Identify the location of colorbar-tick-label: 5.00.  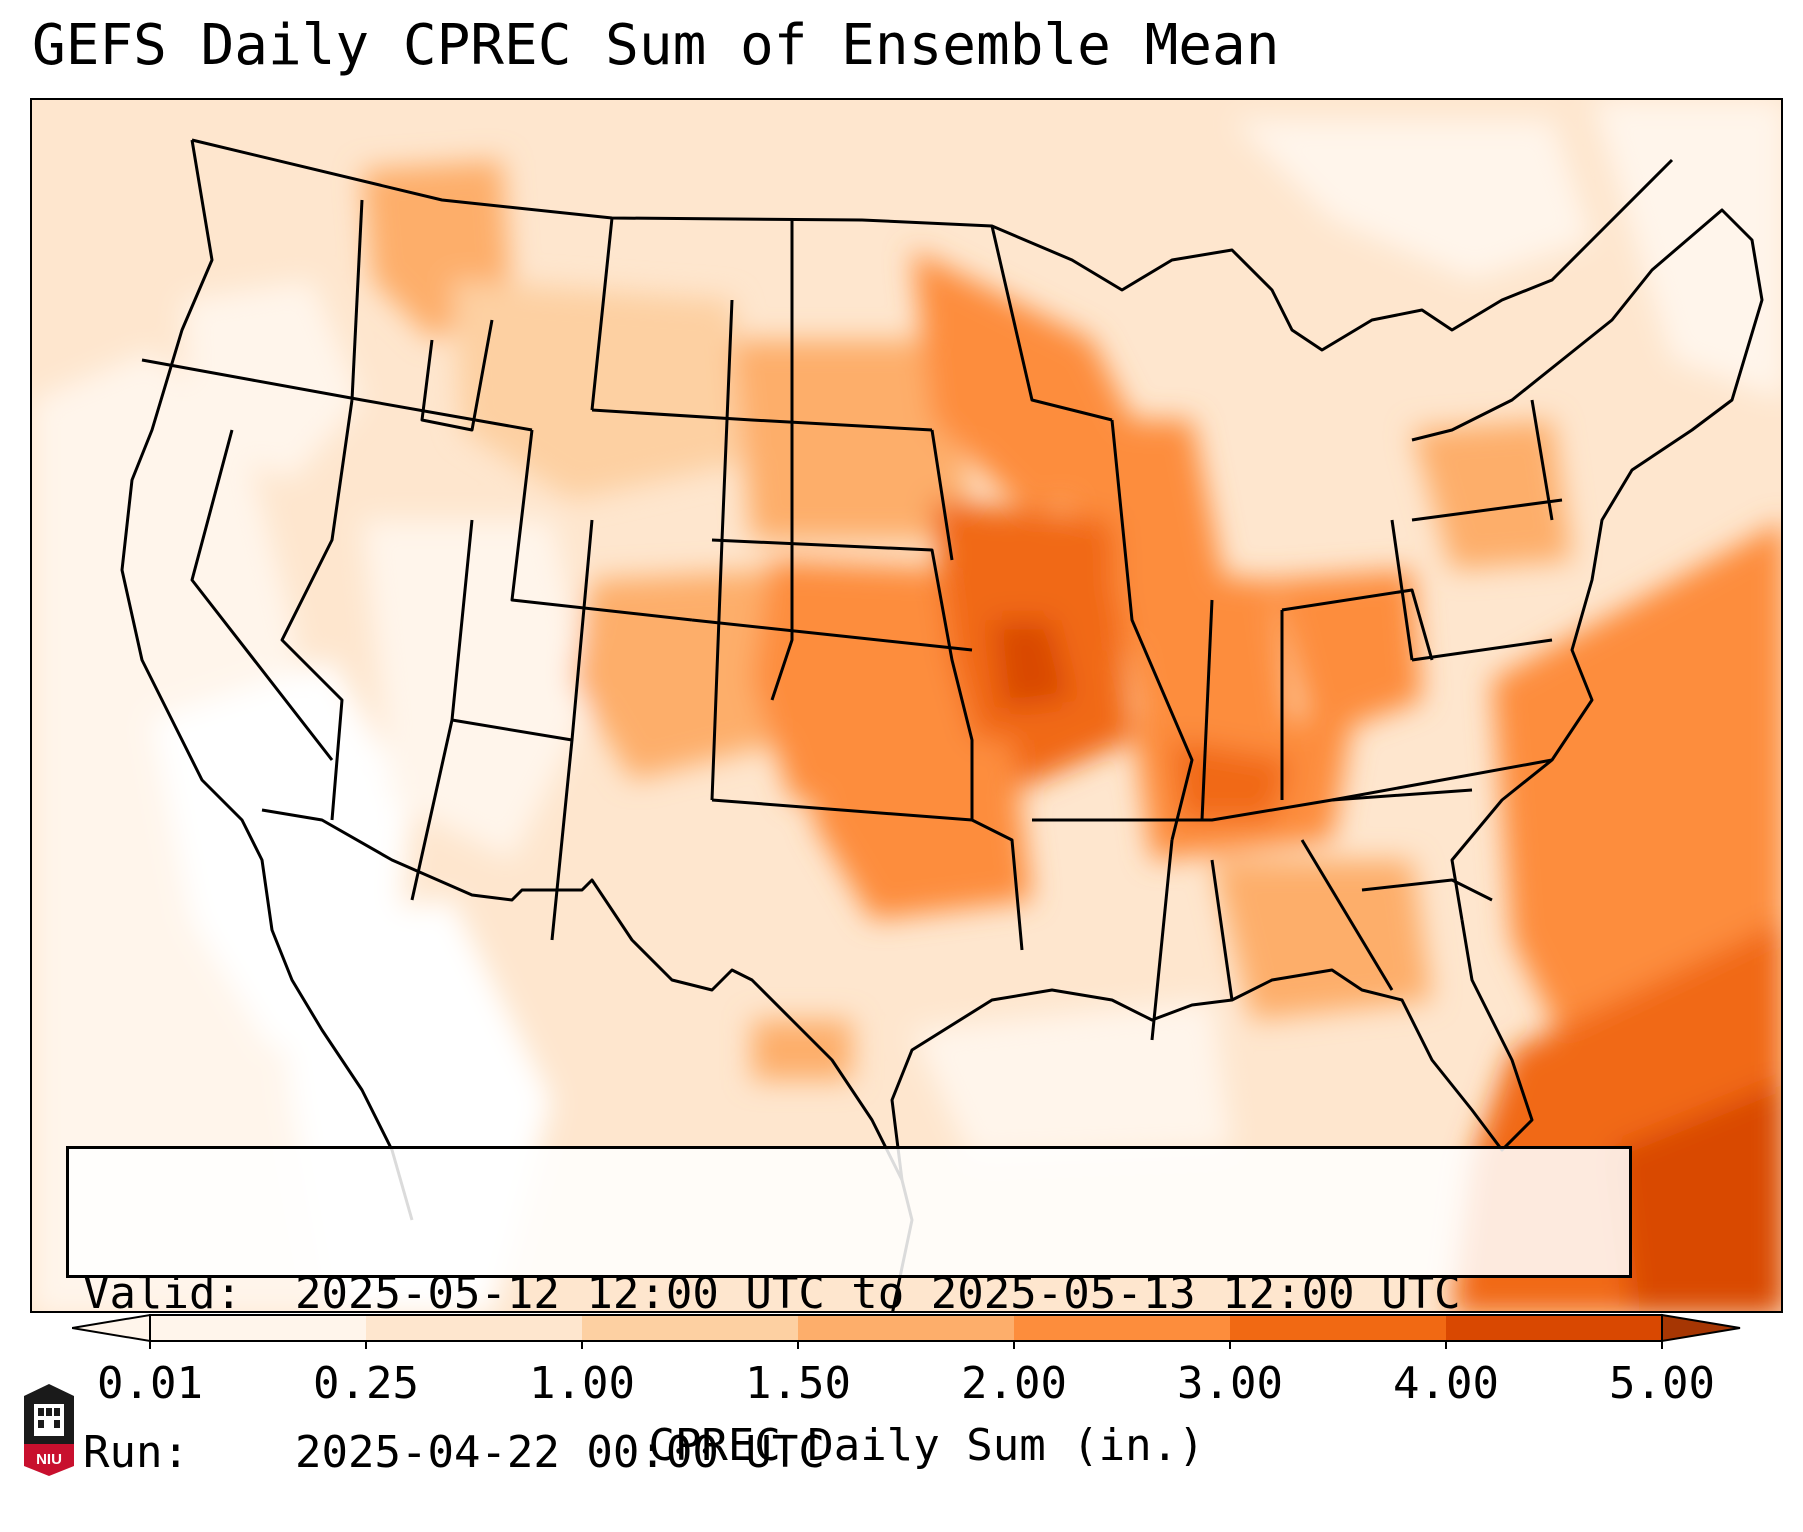
(1662, 1383).